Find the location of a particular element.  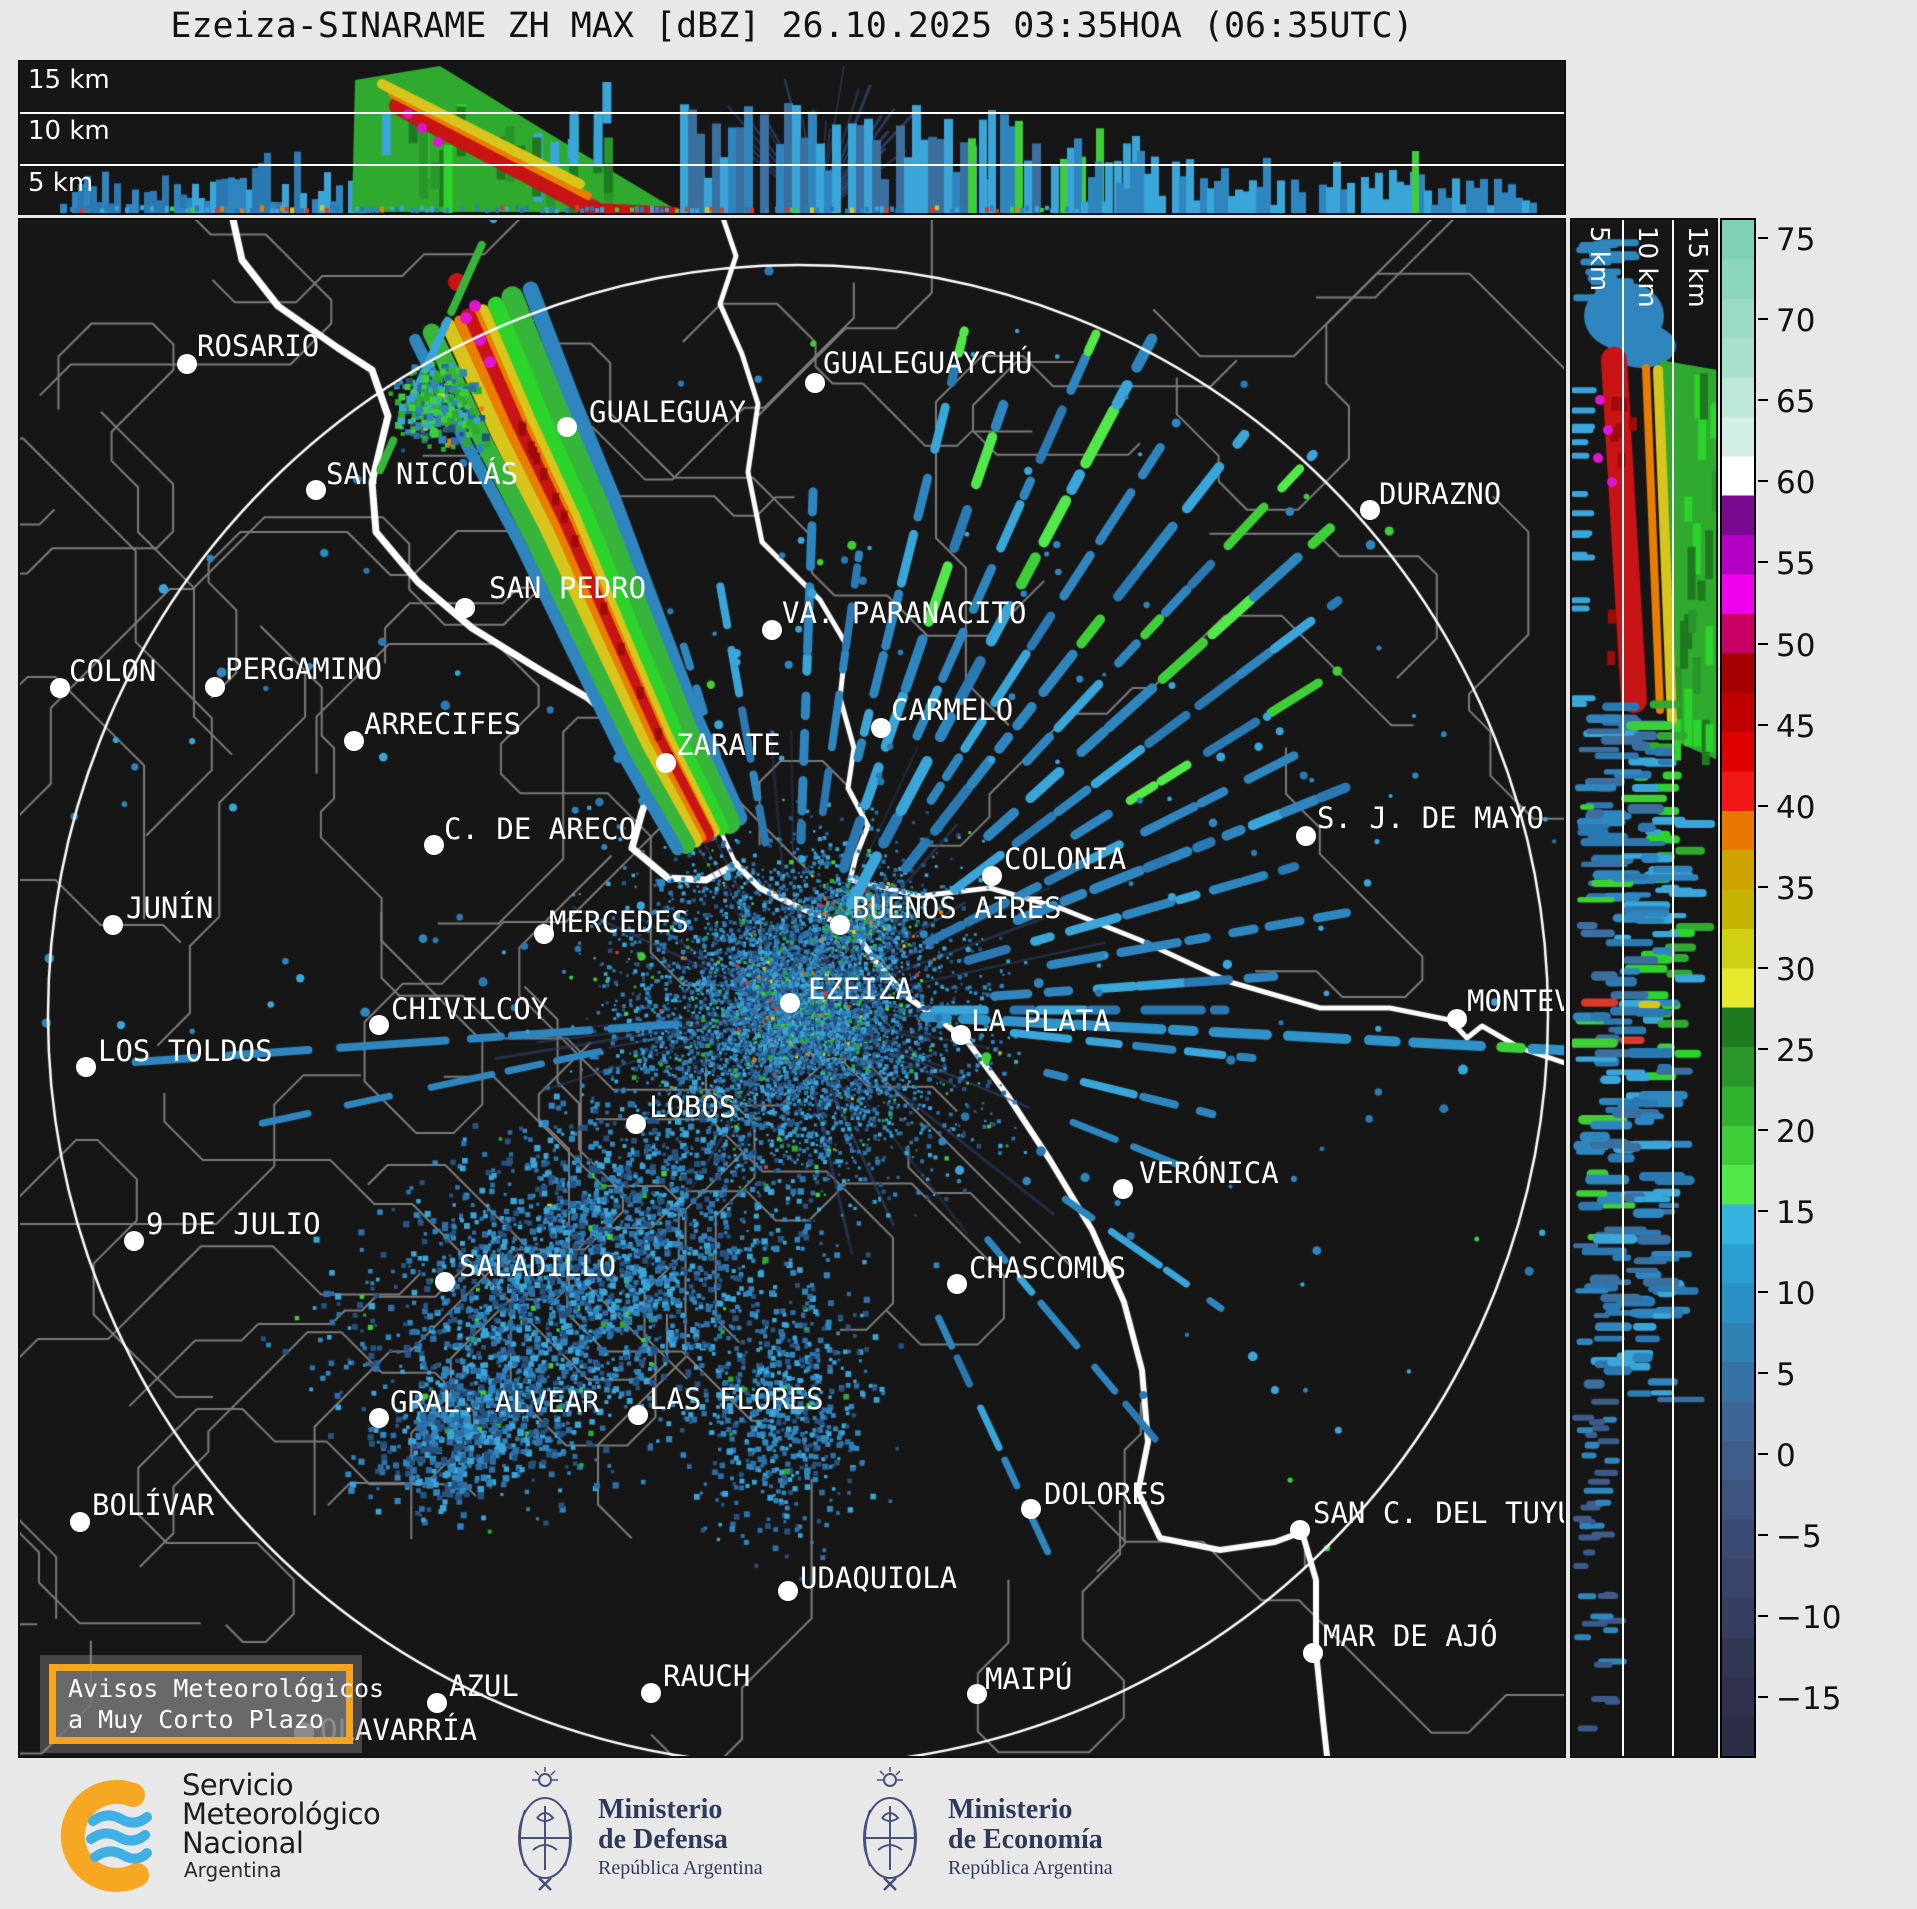

top-panel-10km-label: 10 km is located at coordinates (69, 131).